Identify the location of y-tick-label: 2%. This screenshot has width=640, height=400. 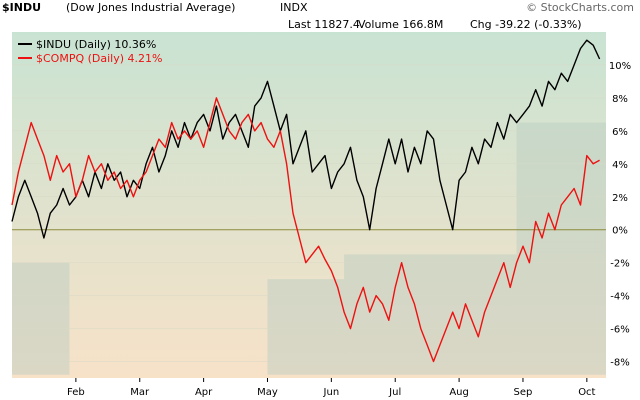
(620, 198).